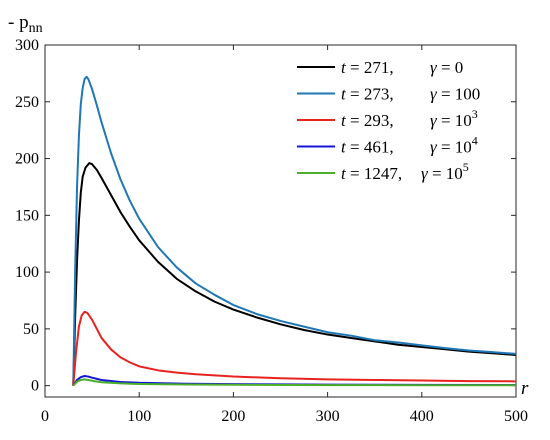 The image size is (550, 440). What do you see at coordinates (233, 416) in the screenshot?
I see `x-tick-label: 200` at bounding box center [233, 416].